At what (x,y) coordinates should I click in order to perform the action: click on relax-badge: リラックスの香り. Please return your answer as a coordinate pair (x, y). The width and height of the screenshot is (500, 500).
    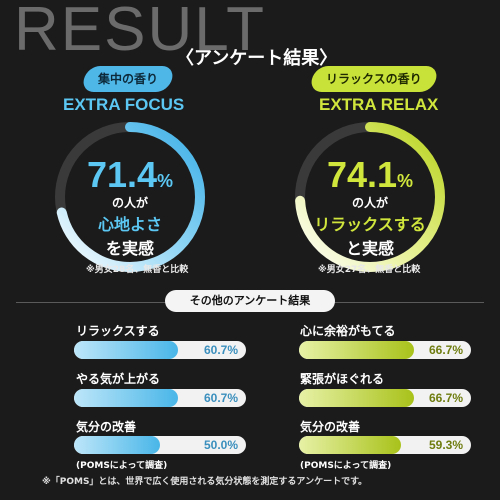
    Looking at the image, I should click on (373, 79).